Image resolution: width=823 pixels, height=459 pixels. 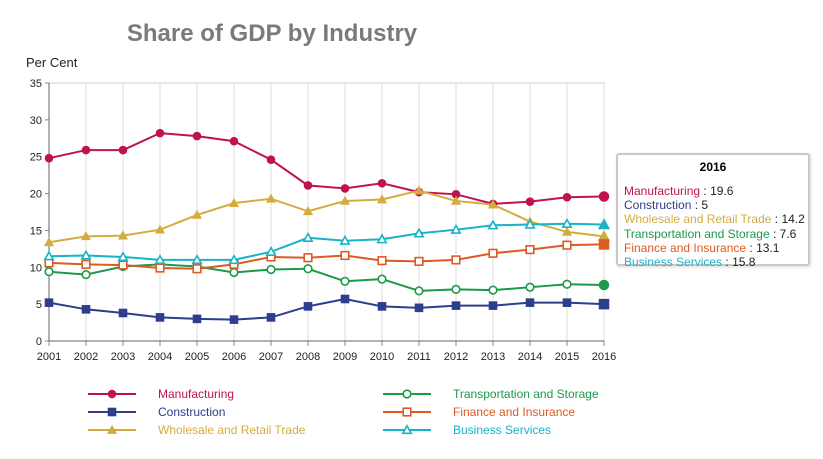 What do you see at coordinates (479, 412) in the screenshot?
I see `legend-item: Finance and Insurance` at bounding box center [479, 412].